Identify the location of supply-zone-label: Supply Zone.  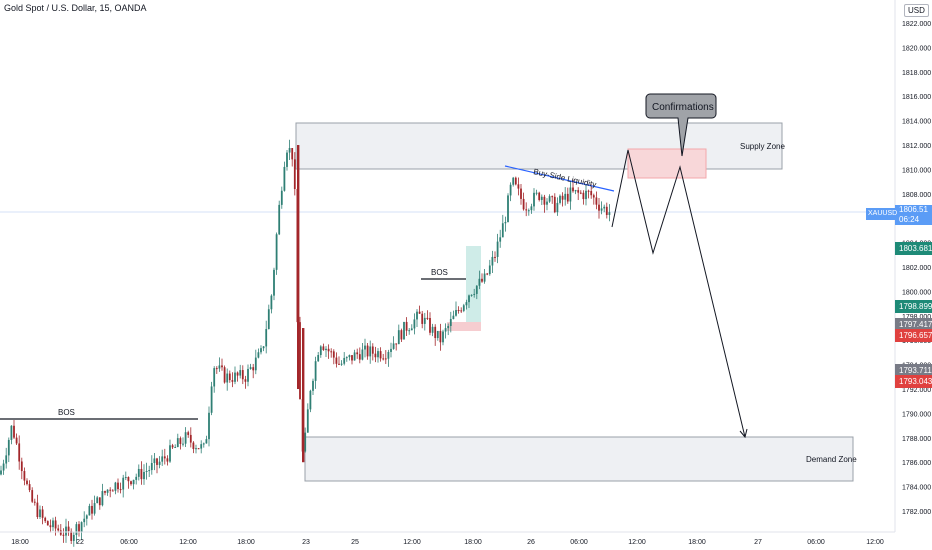
(762, 146).